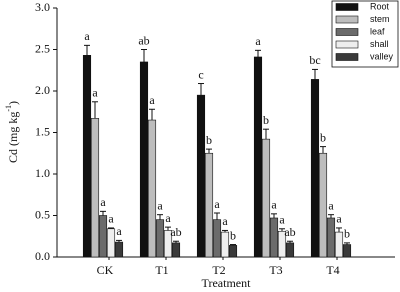  I want to click on y-tick-label: 0.0, so click(42, 256).